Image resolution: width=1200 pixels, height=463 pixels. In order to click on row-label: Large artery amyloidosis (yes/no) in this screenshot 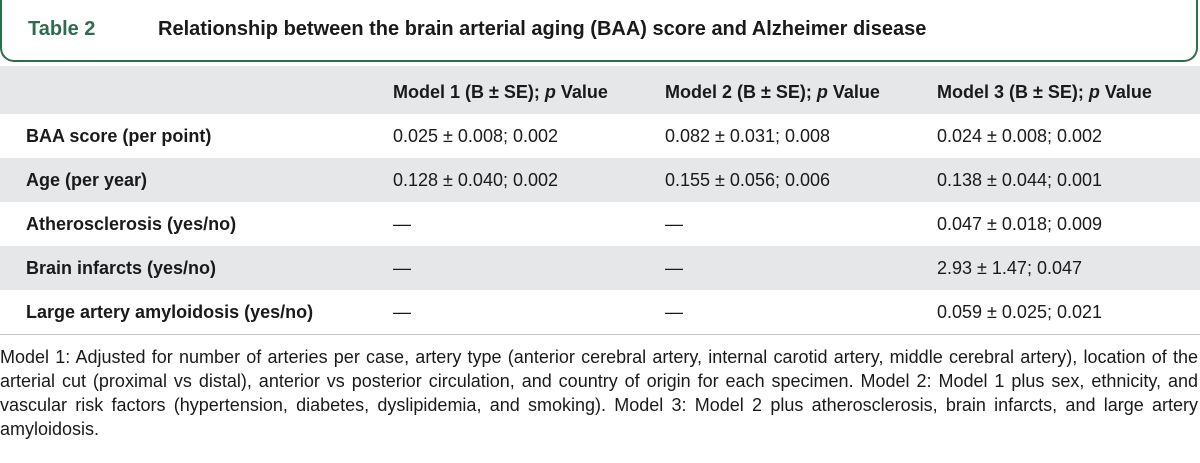, I will do `click(170, 311)`.